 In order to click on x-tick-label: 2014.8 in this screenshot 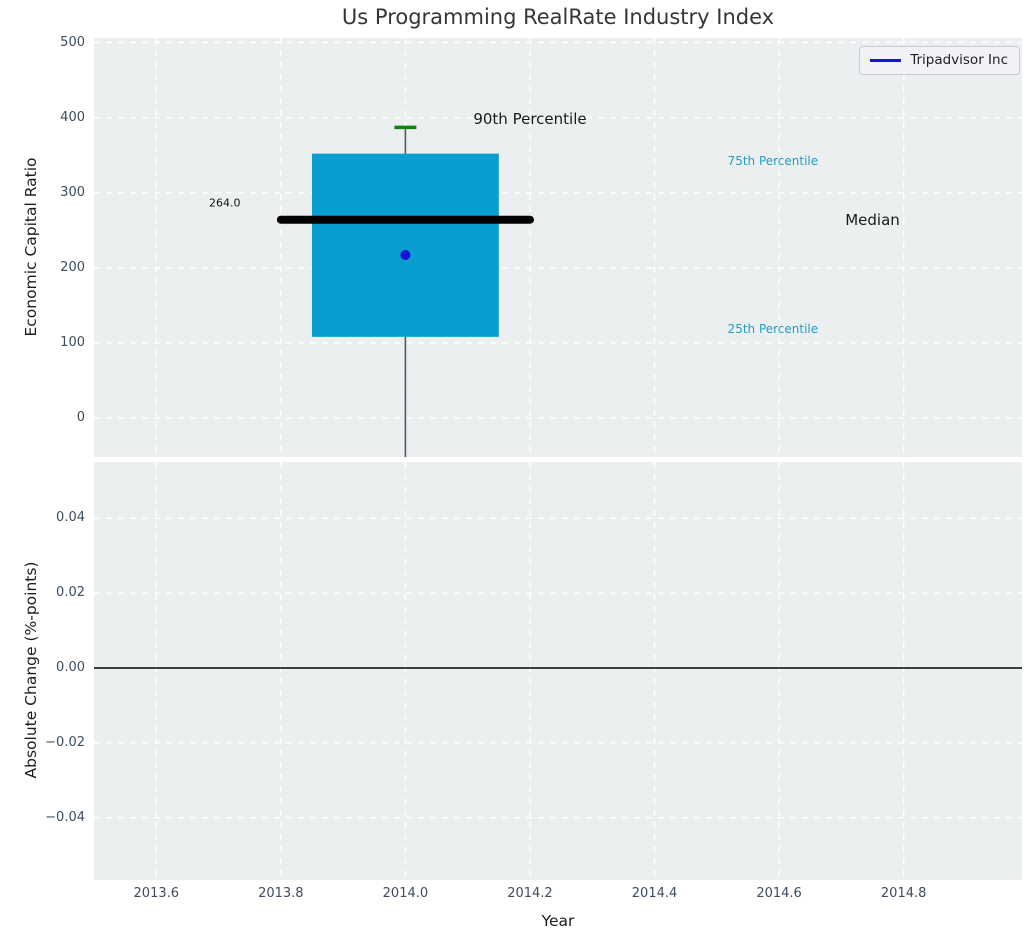, I will do `click(903, 893)`.